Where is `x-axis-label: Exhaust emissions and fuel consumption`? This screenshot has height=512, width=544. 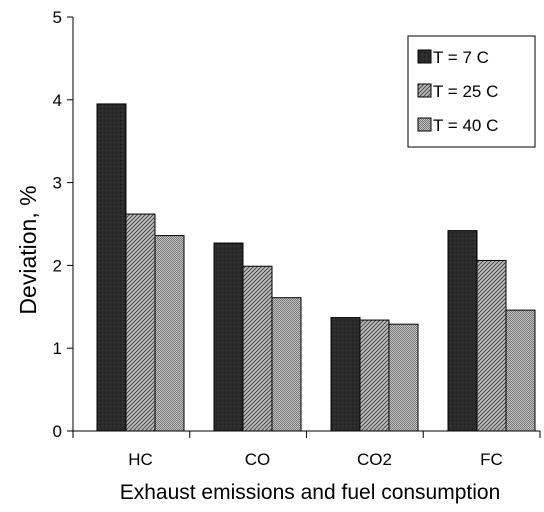 x-axis-label: Exhaust emissions and fuel consumption is located at coordinates (310, 492).